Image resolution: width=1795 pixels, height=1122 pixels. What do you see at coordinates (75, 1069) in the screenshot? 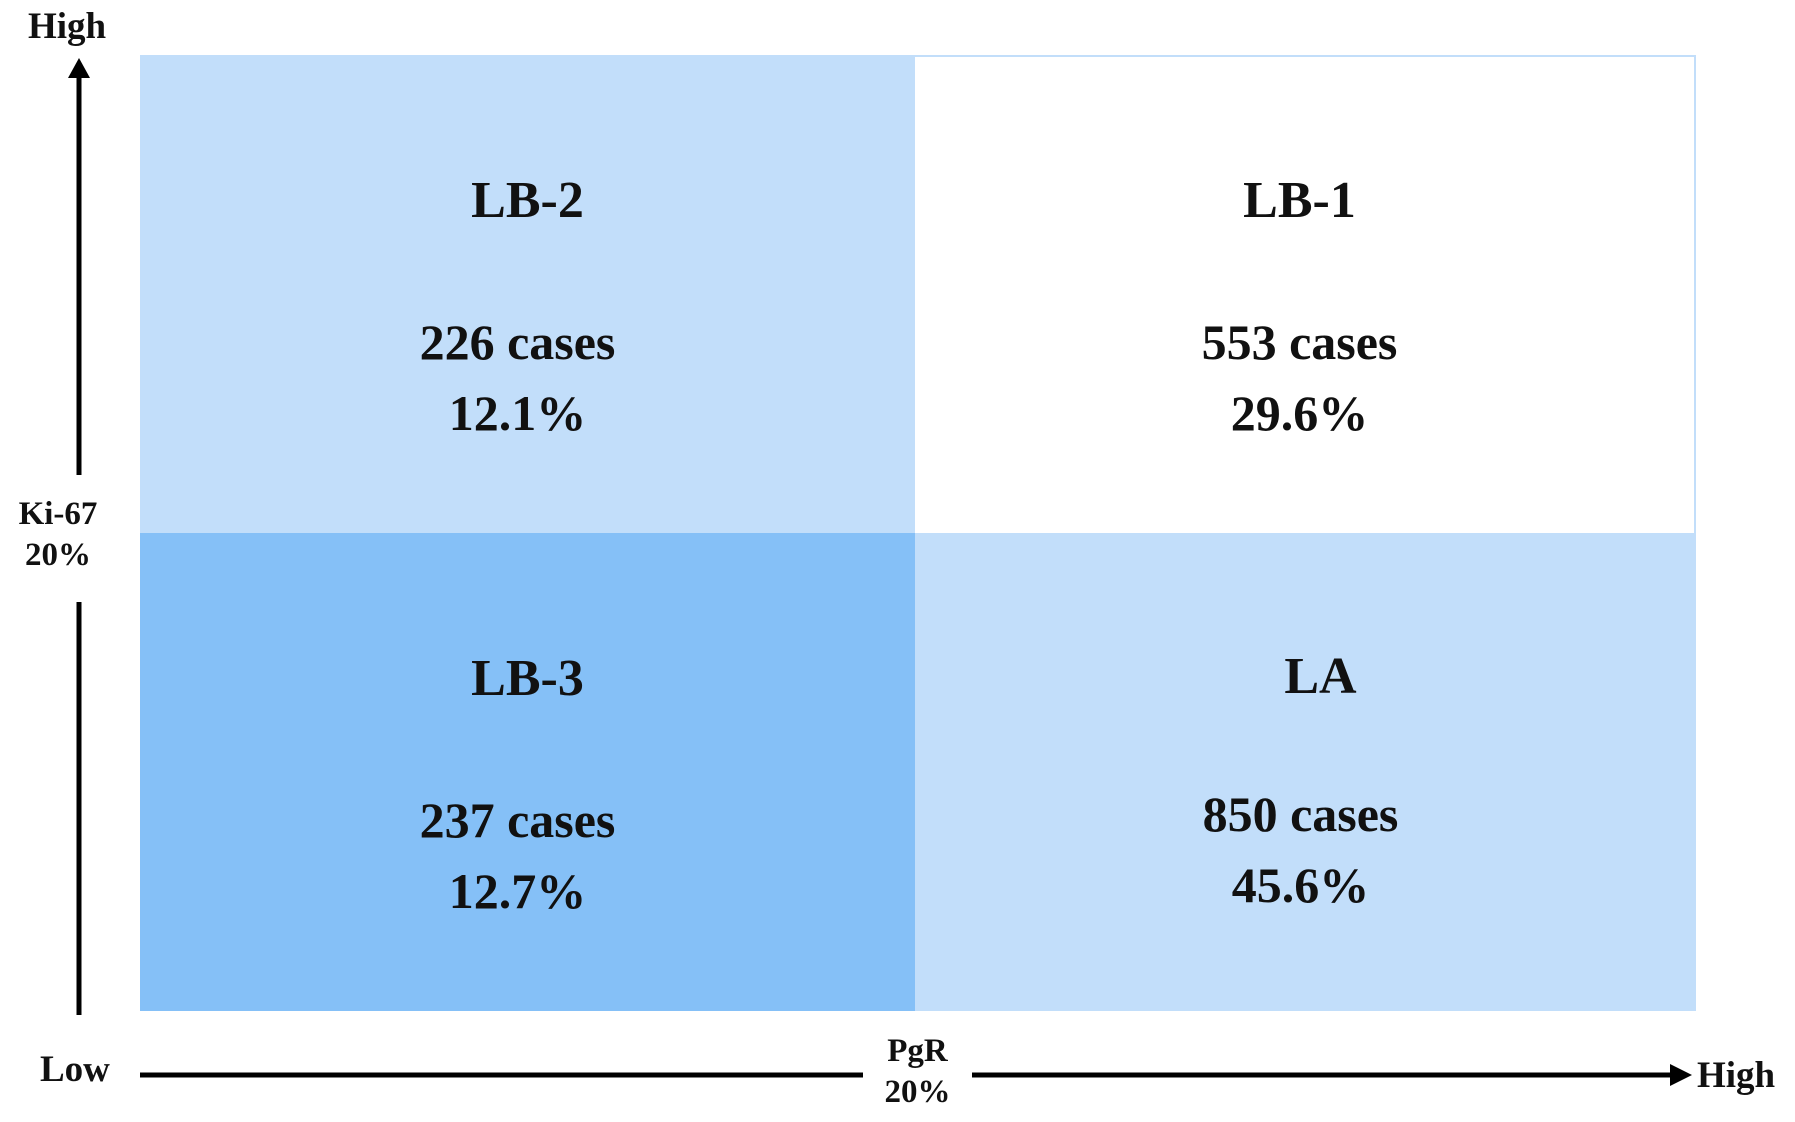
I see `x-axis-low-label: Low` at bounding box center [75, 1069].